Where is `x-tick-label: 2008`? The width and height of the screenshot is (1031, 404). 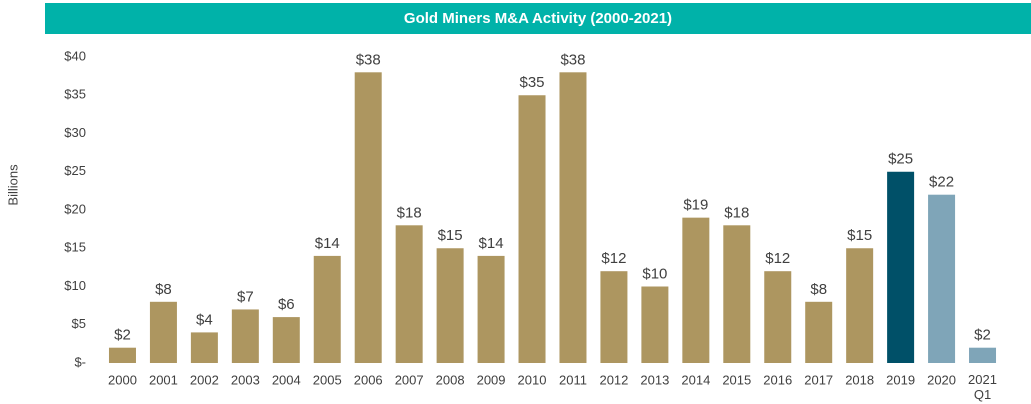 x-tick-label: 2008 is located at coordinates (450, 379).